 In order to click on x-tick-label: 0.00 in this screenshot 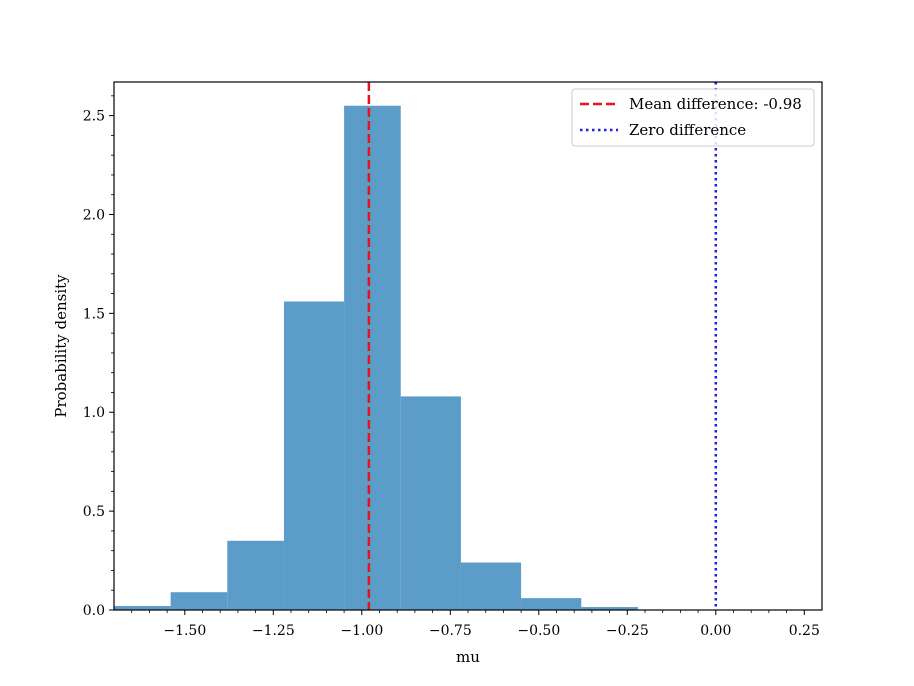, I will do `click(715, 631)`.